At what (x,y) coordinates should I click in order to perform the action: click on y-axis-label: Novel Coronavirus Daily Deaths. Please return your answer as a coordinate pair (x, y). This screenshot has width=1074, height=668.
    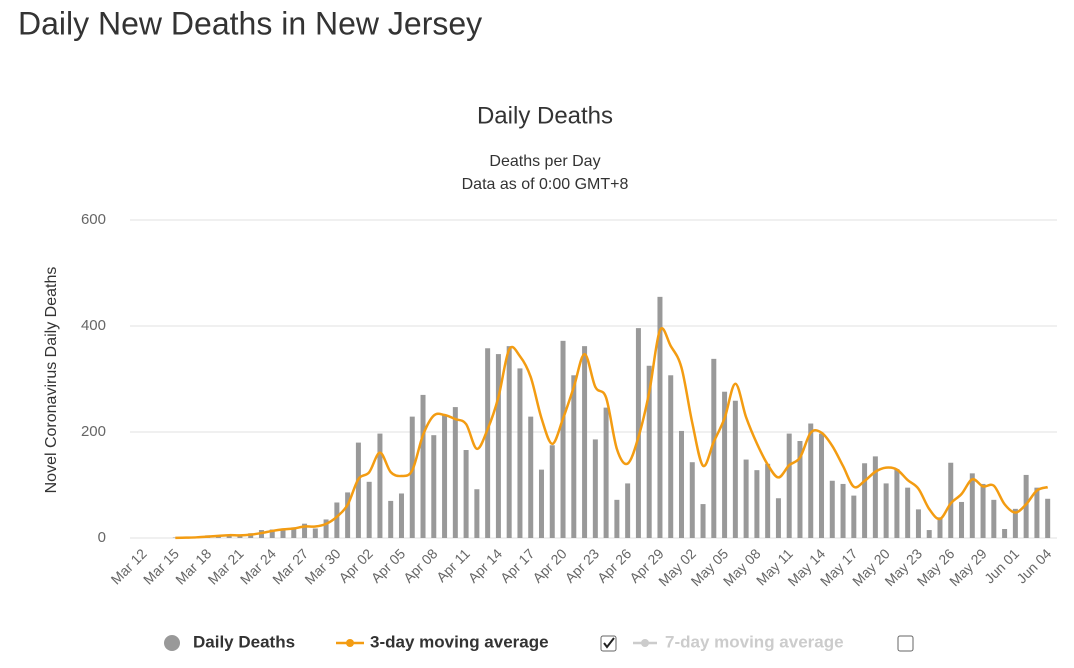
    Looking at the image, I should click on (51, 380).